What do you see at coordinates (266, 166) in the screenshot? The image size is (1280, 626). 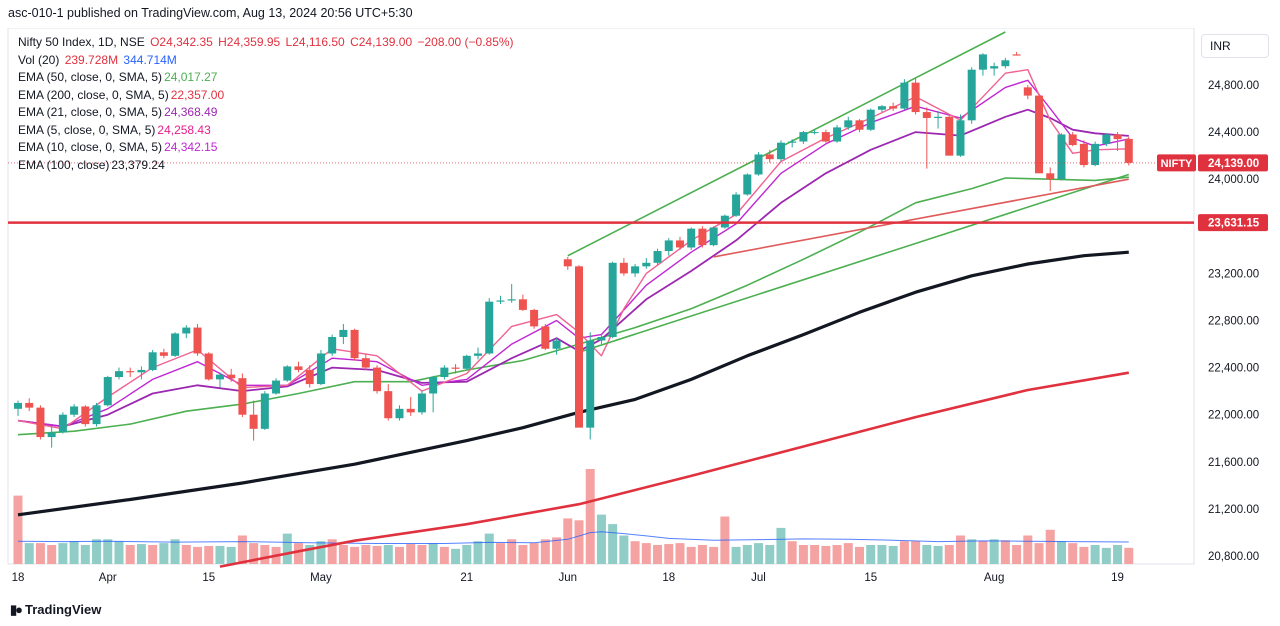 I see `legend-ema-5: EMA (100, close) 23,379.24` at bounding box center [266, 166].